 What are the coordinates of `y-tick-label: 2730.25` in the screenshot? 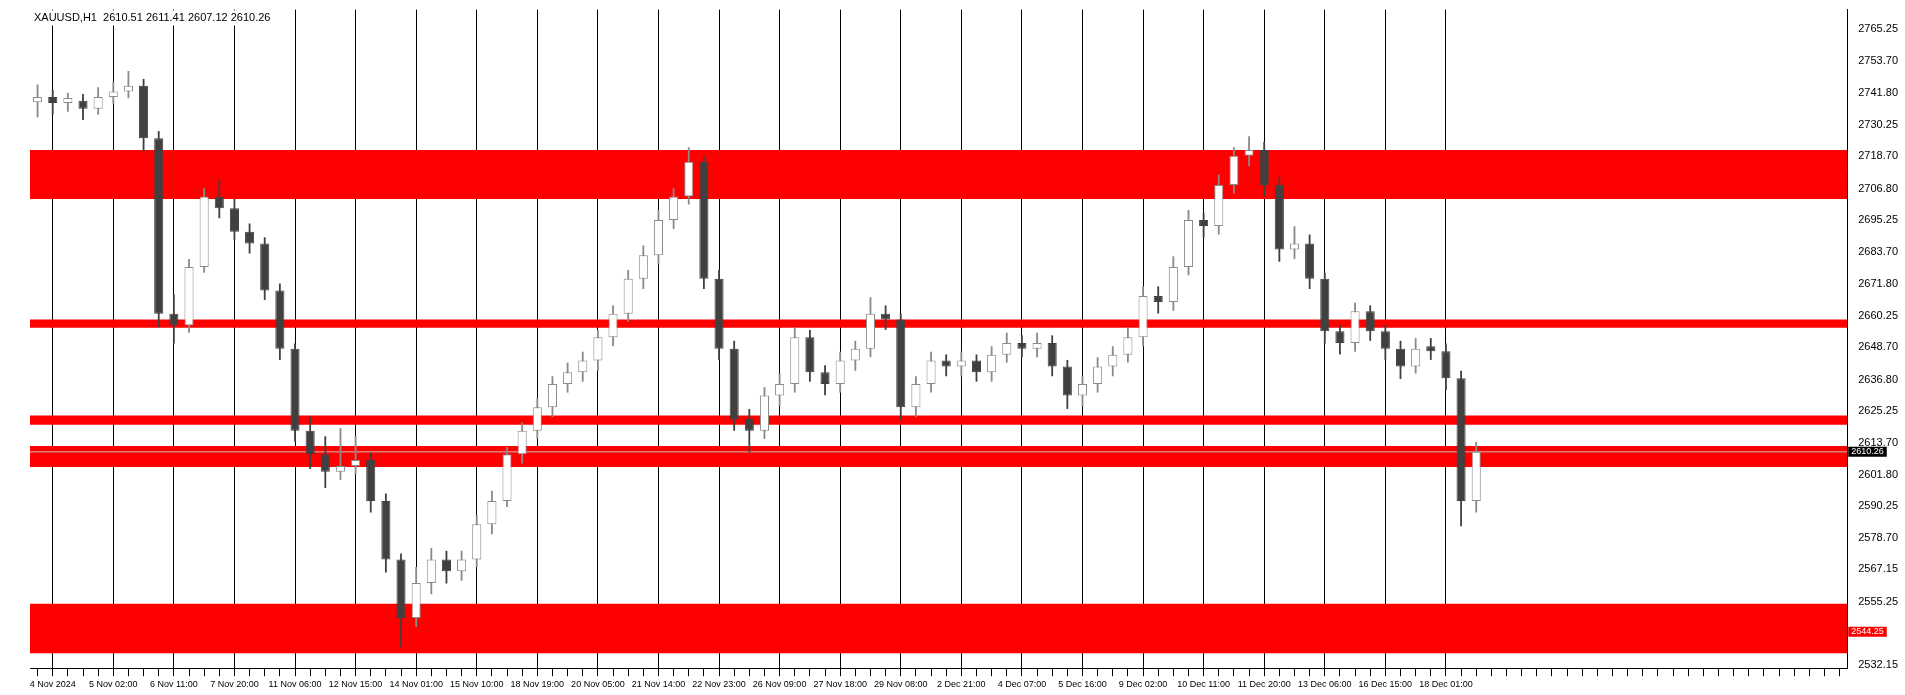 It's located at (1878, 123).